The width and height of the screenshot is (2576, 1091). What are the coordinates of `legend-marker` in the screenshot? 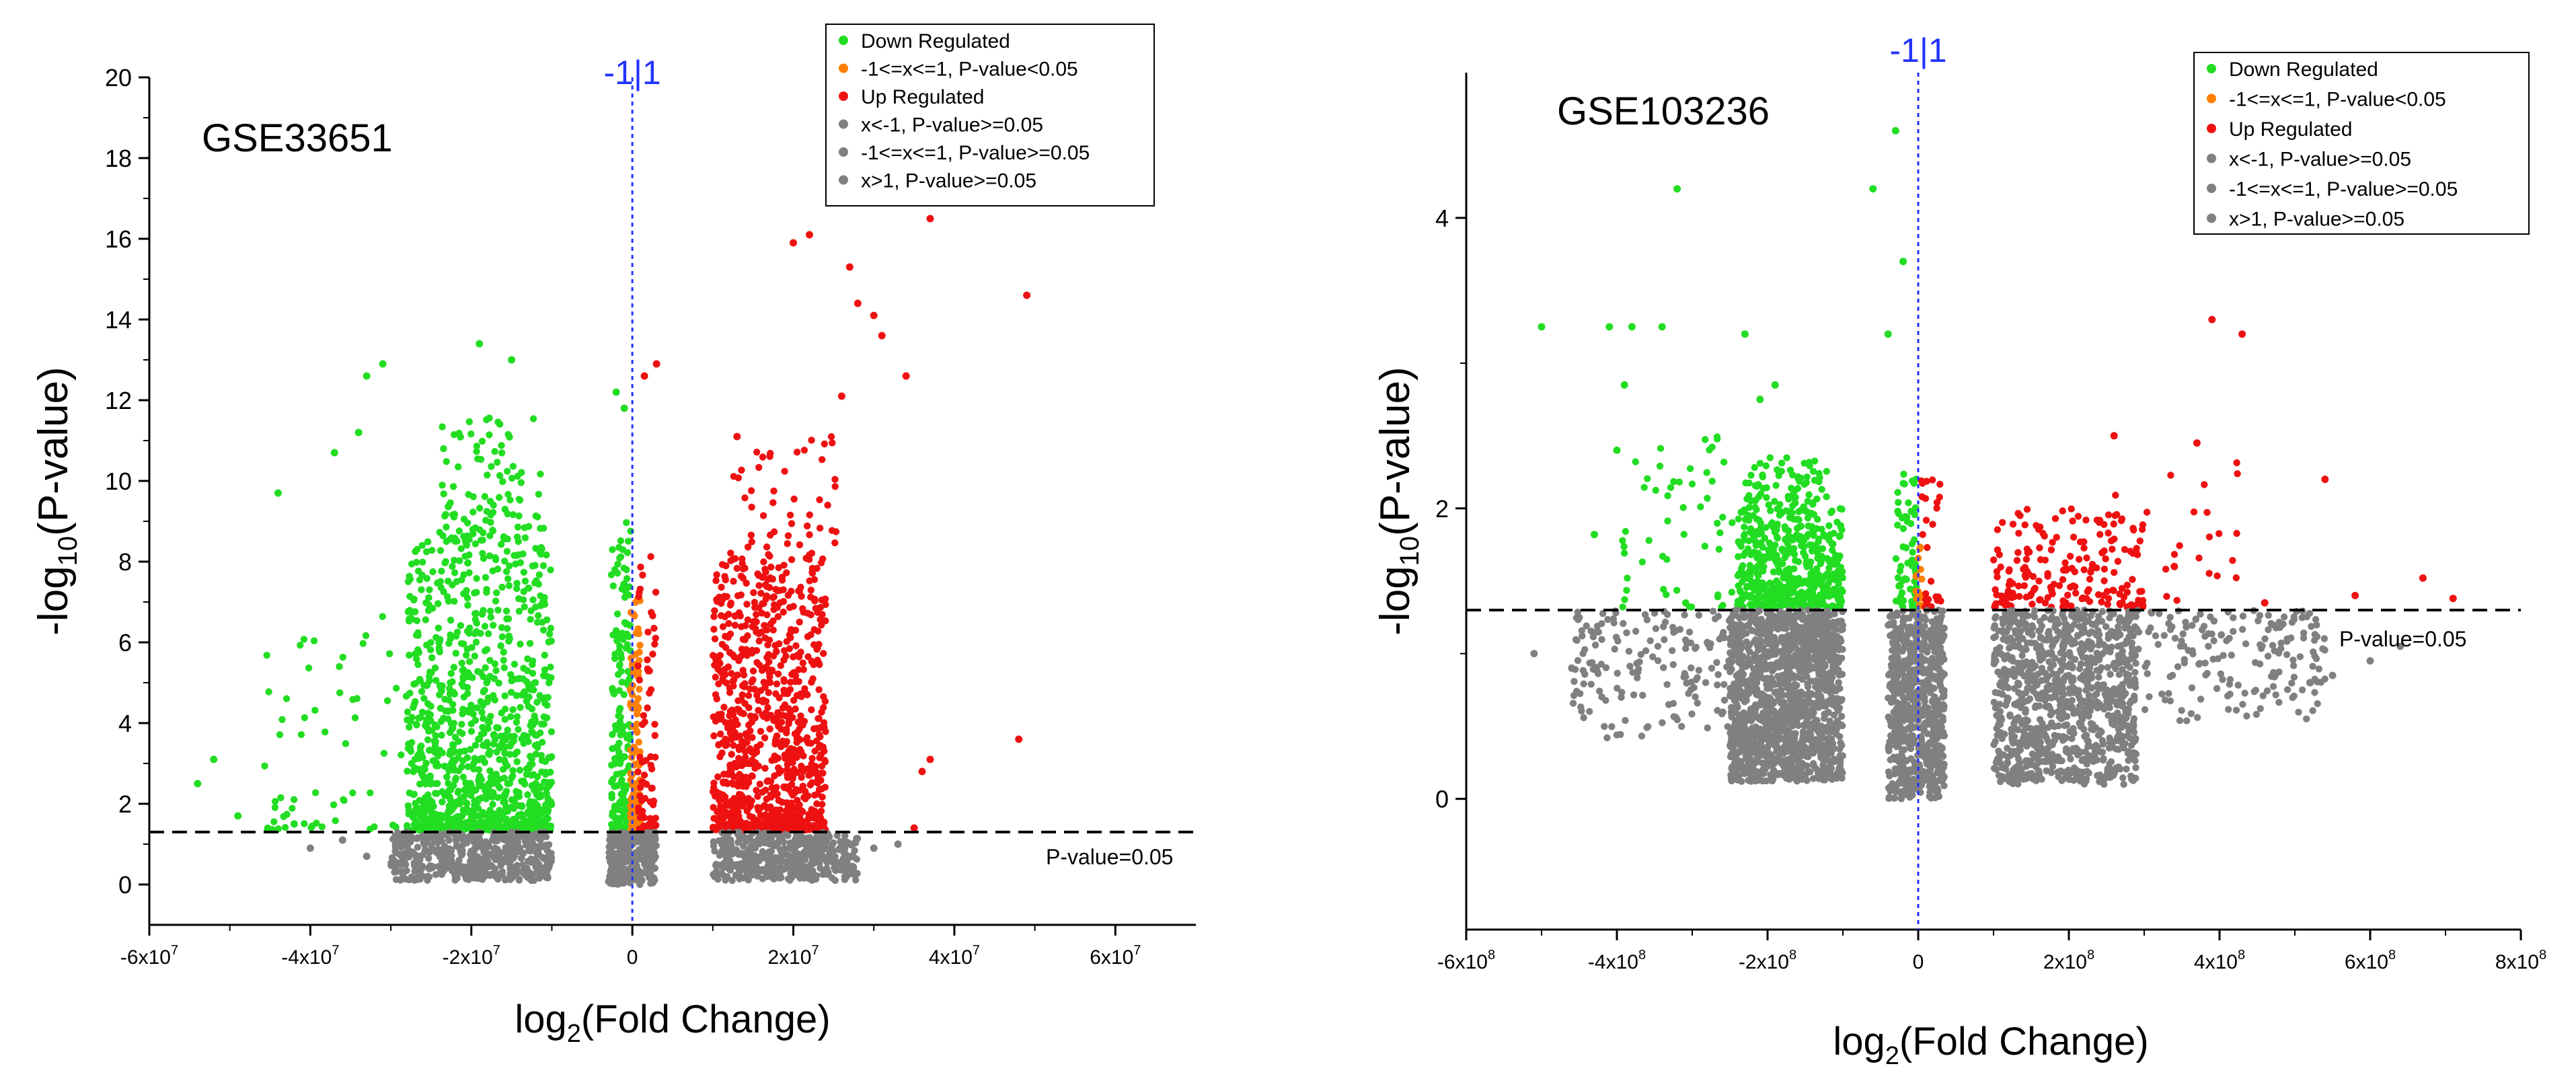 It's located at (843, 152).